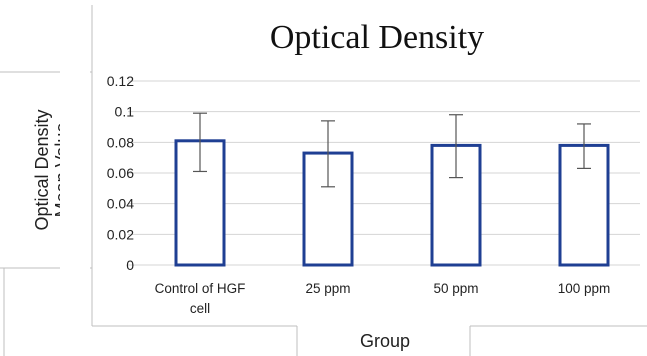 Image resolution: width=647 pixels, height=356 pixels. Describe the element at coordinates (327, 288) in the screenshot. I see `x-tick-label: 25 ppm` at that location.